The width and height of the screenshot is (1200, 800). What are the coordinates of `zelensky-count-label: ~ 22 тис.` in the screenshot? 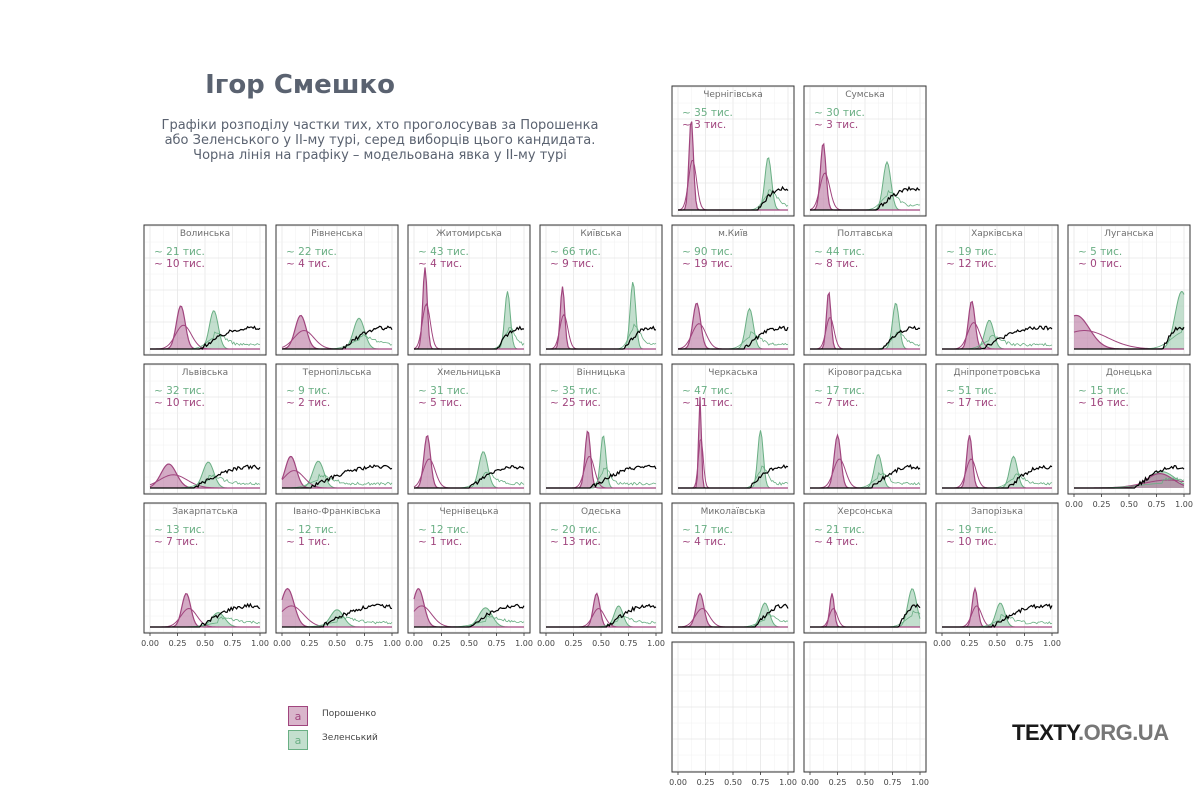 It's located at (311, 252).